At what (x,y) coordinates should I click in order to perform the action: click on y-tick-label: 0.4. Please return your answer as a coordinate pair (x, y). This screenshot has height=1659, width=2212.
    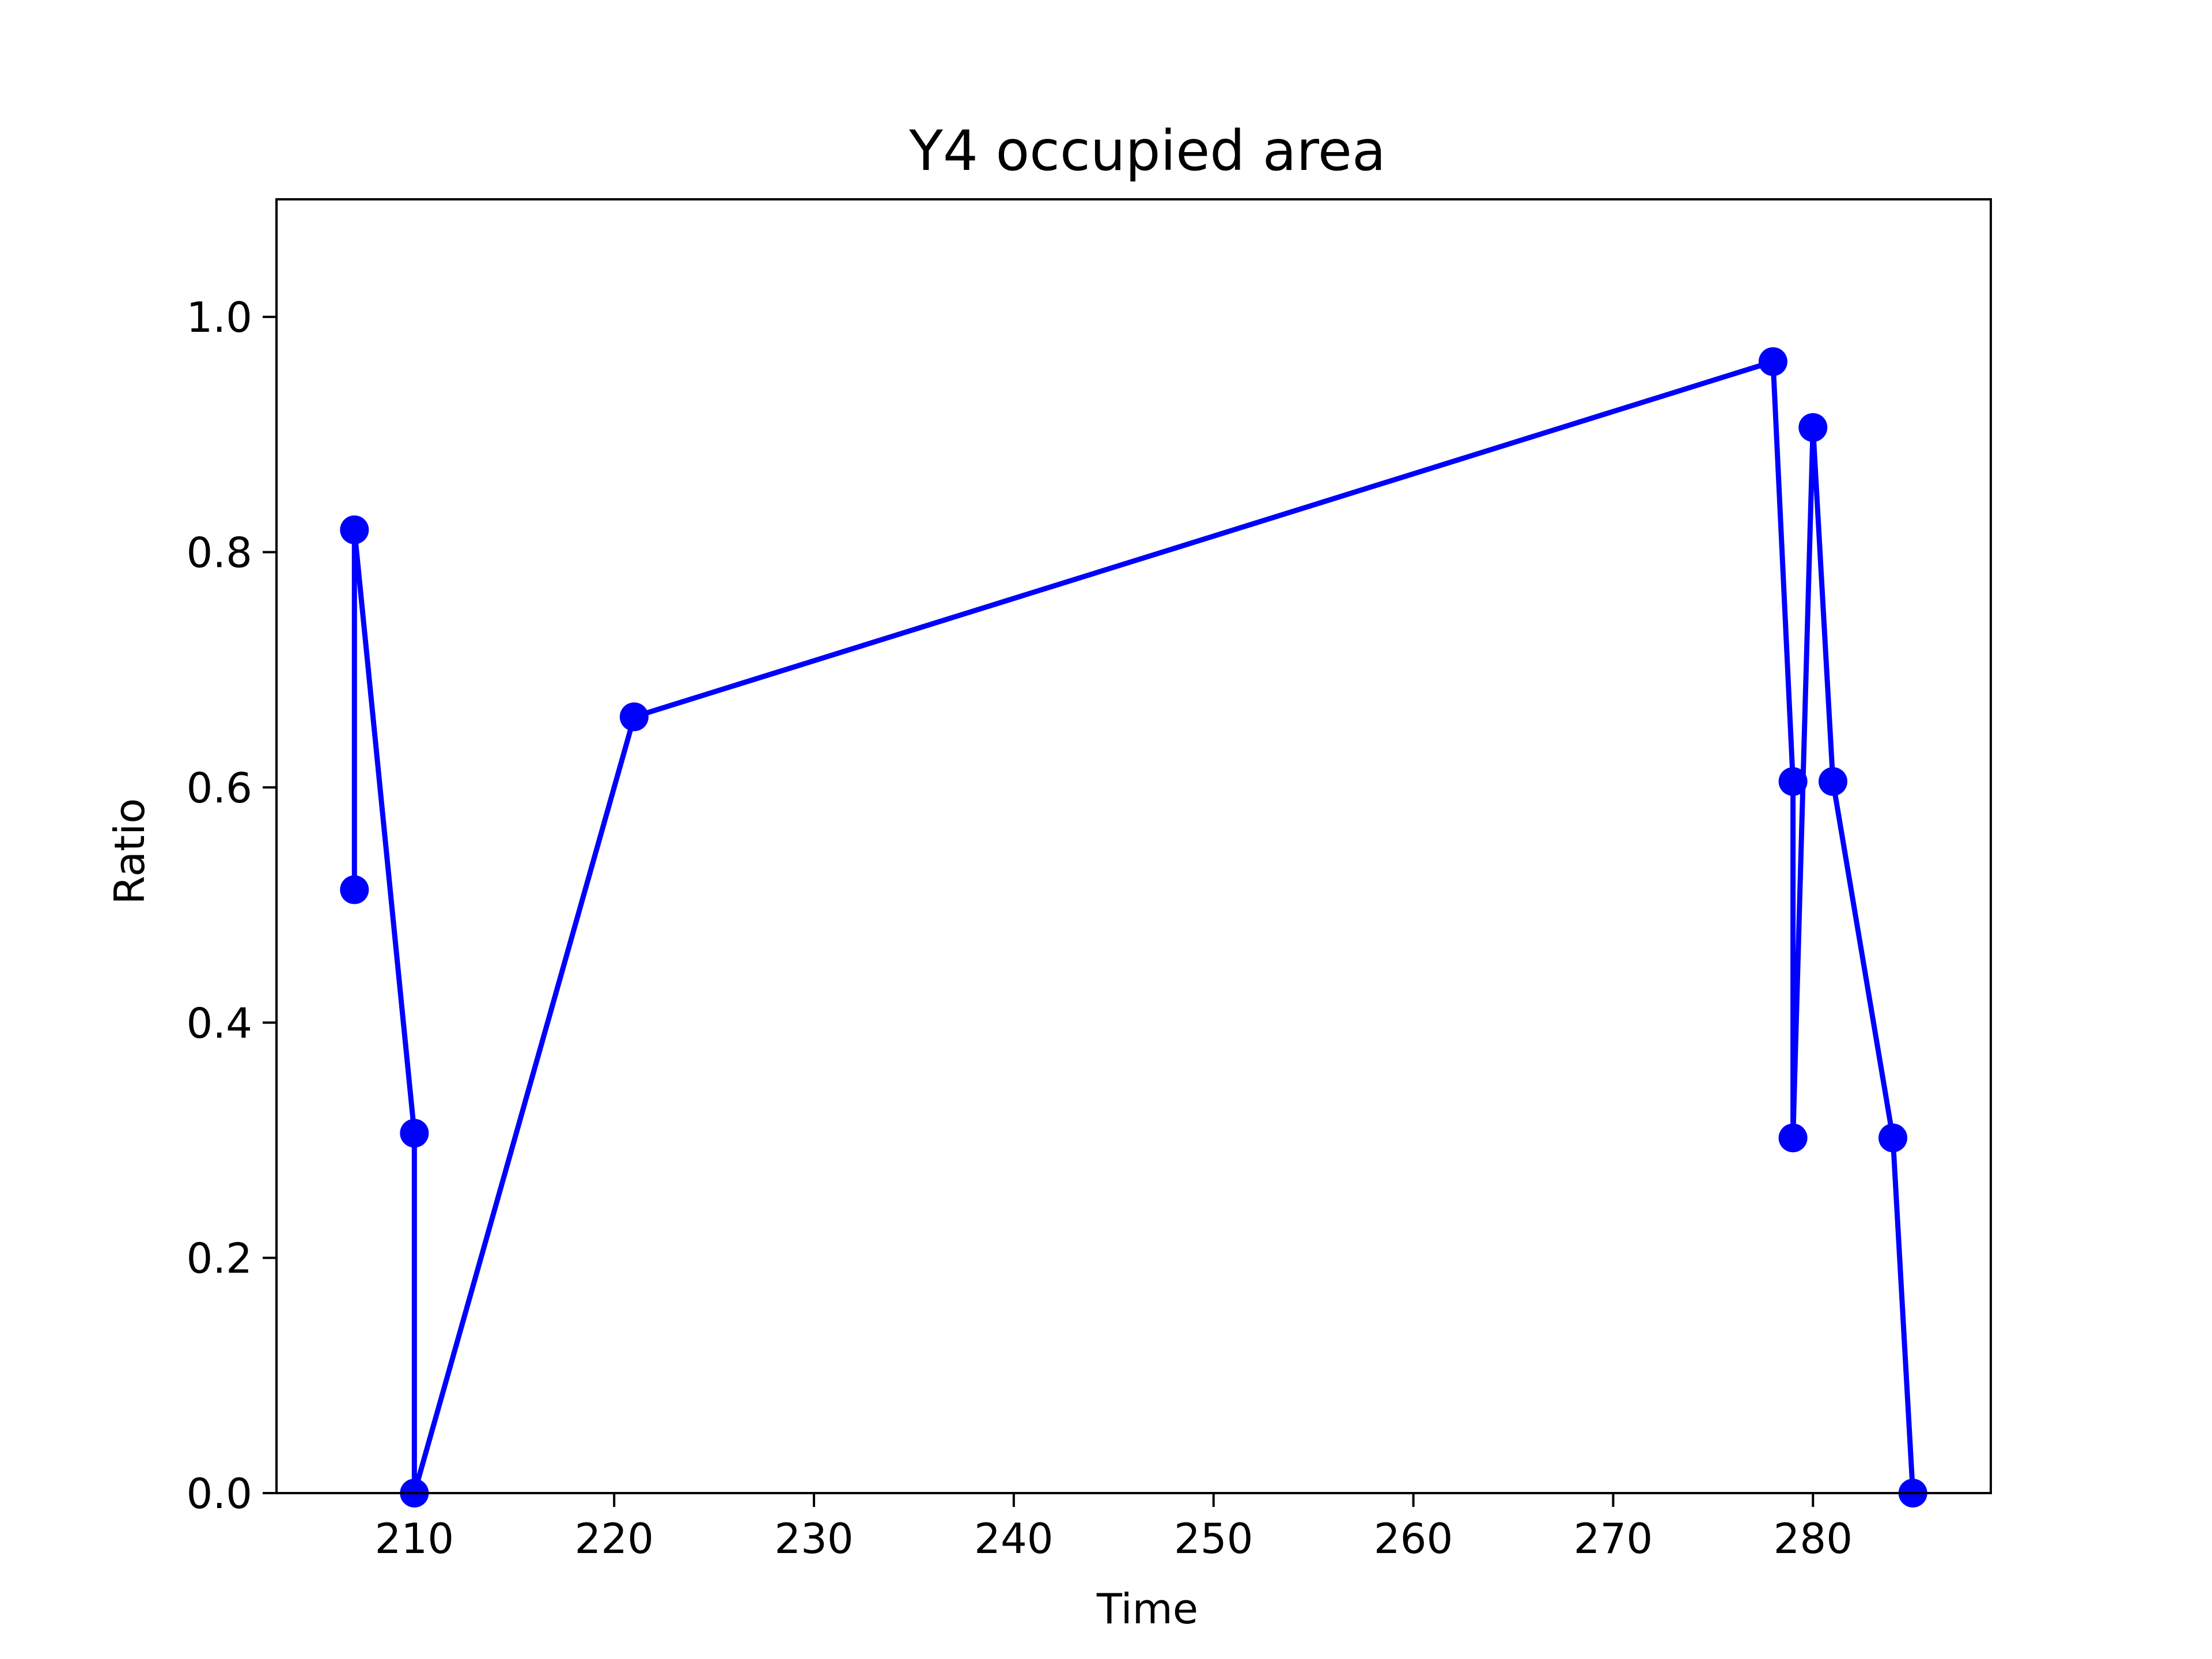
    Looking at the image, I should click on (219, 1023).